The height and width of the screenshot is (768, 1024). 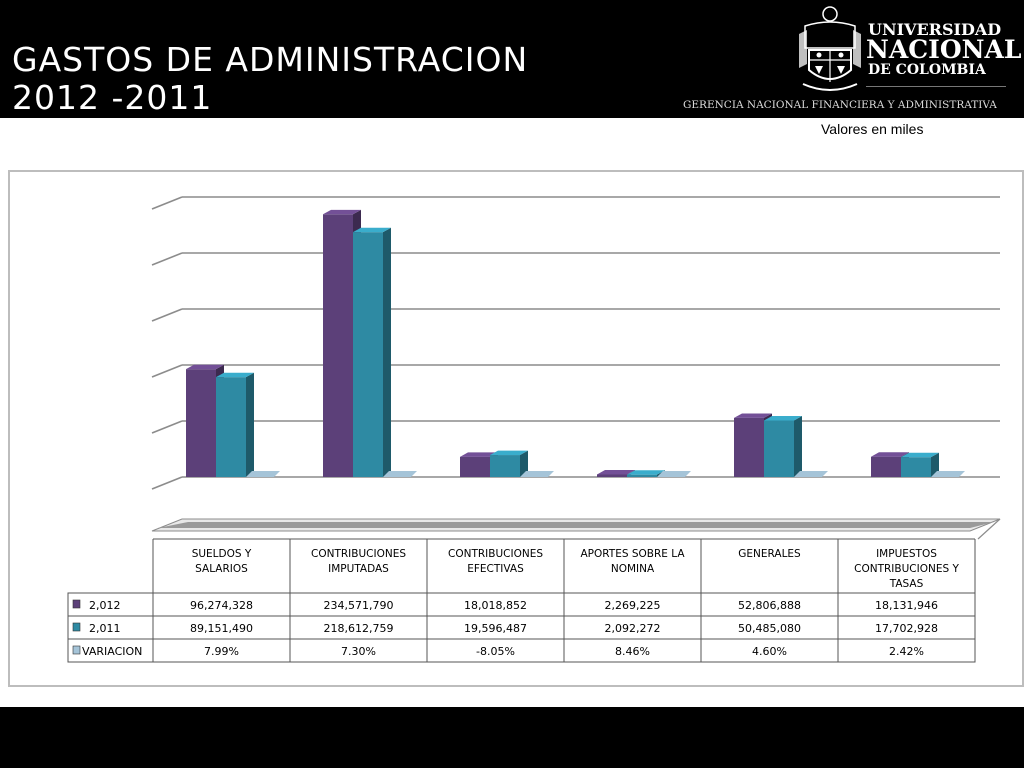 I want to click on data-label: 18,131,946, so click(x=906, y=605).